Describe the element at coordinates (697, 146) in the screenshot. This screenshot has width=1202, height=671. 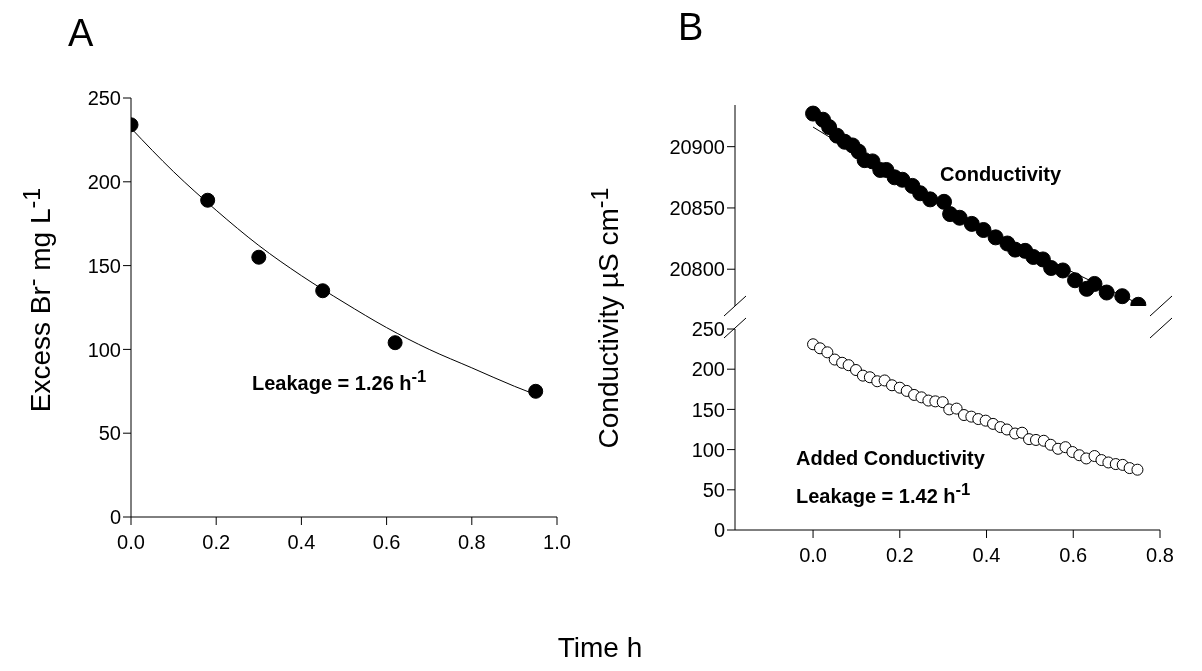
I see `y-tick-label: 20900` at that location.